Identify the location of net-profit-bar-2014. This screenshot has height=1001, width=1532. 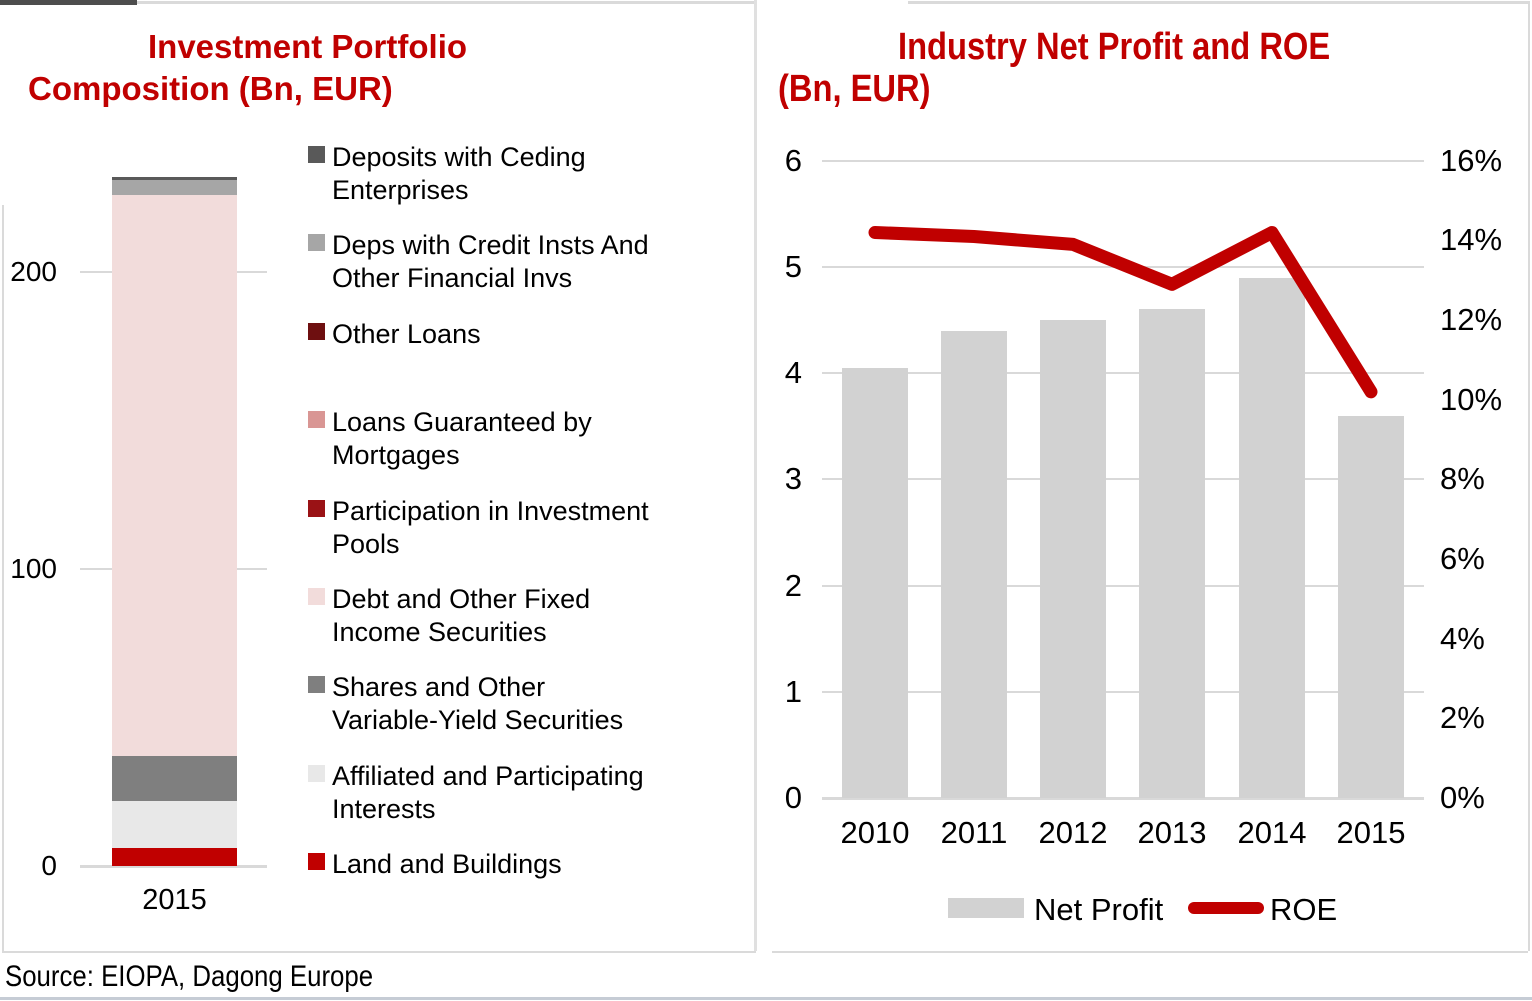
(1272, 537).